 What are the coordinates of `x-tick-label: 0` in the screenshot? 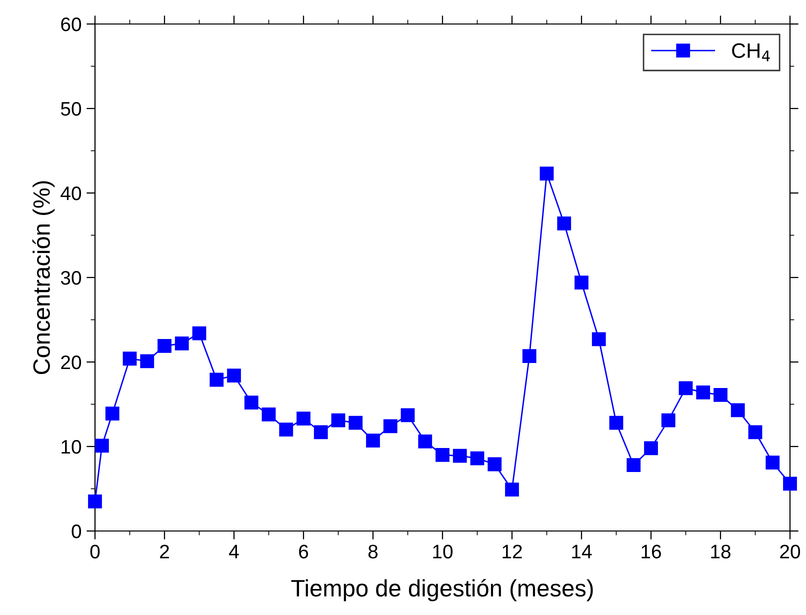 It's located at (95, 551).